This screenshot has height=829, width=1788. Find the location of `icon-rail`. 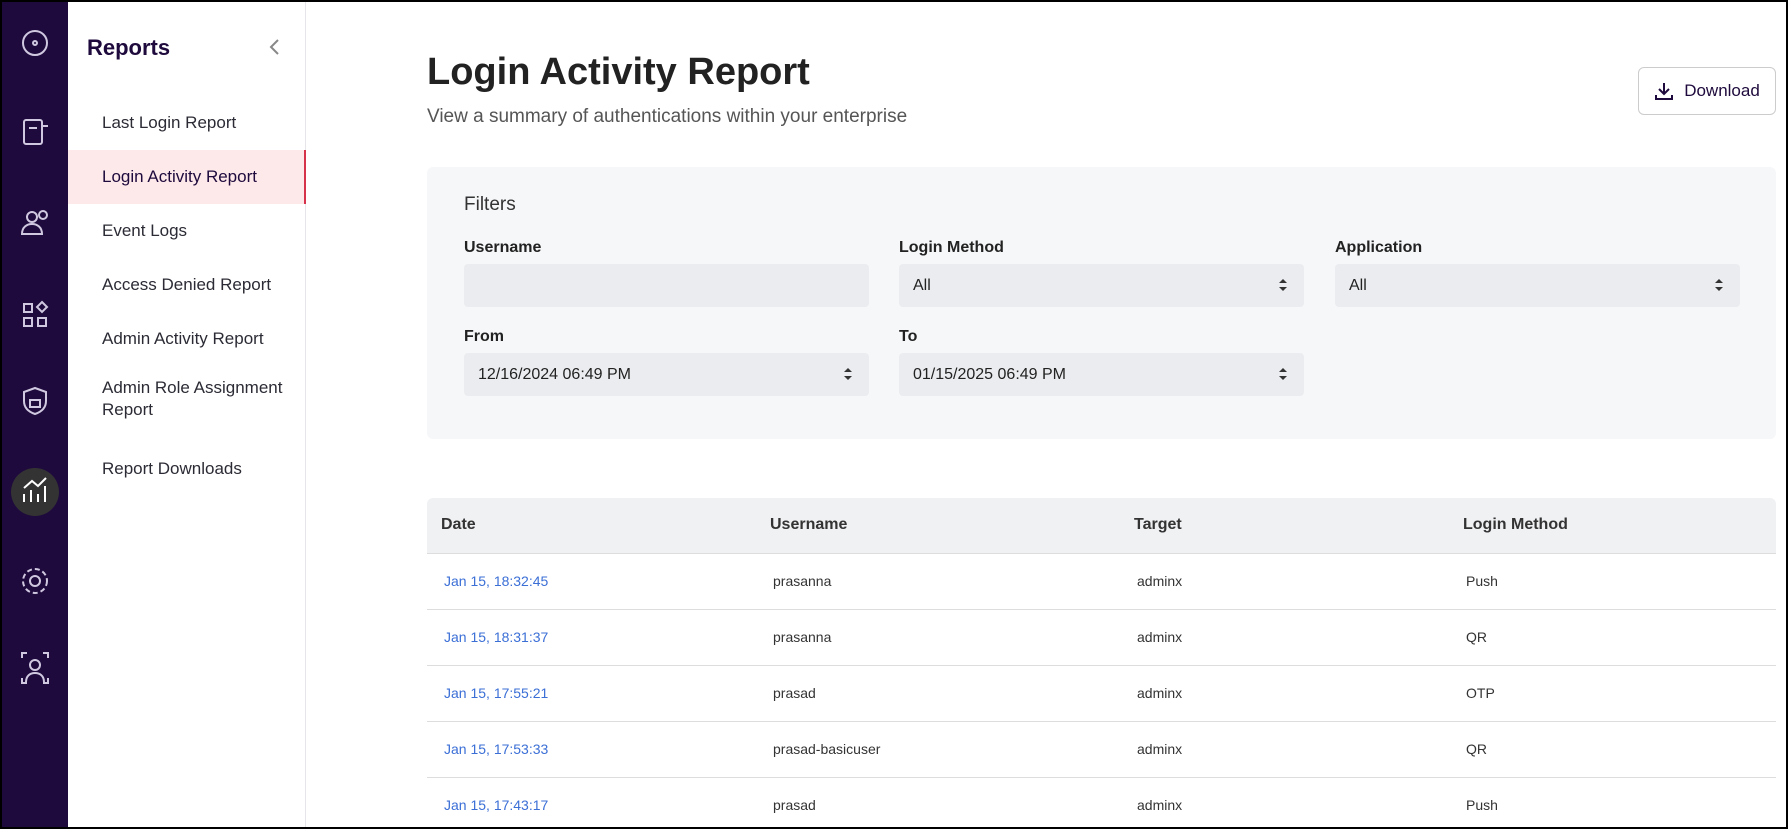

icon-rail is located at coordinates (35, 414).